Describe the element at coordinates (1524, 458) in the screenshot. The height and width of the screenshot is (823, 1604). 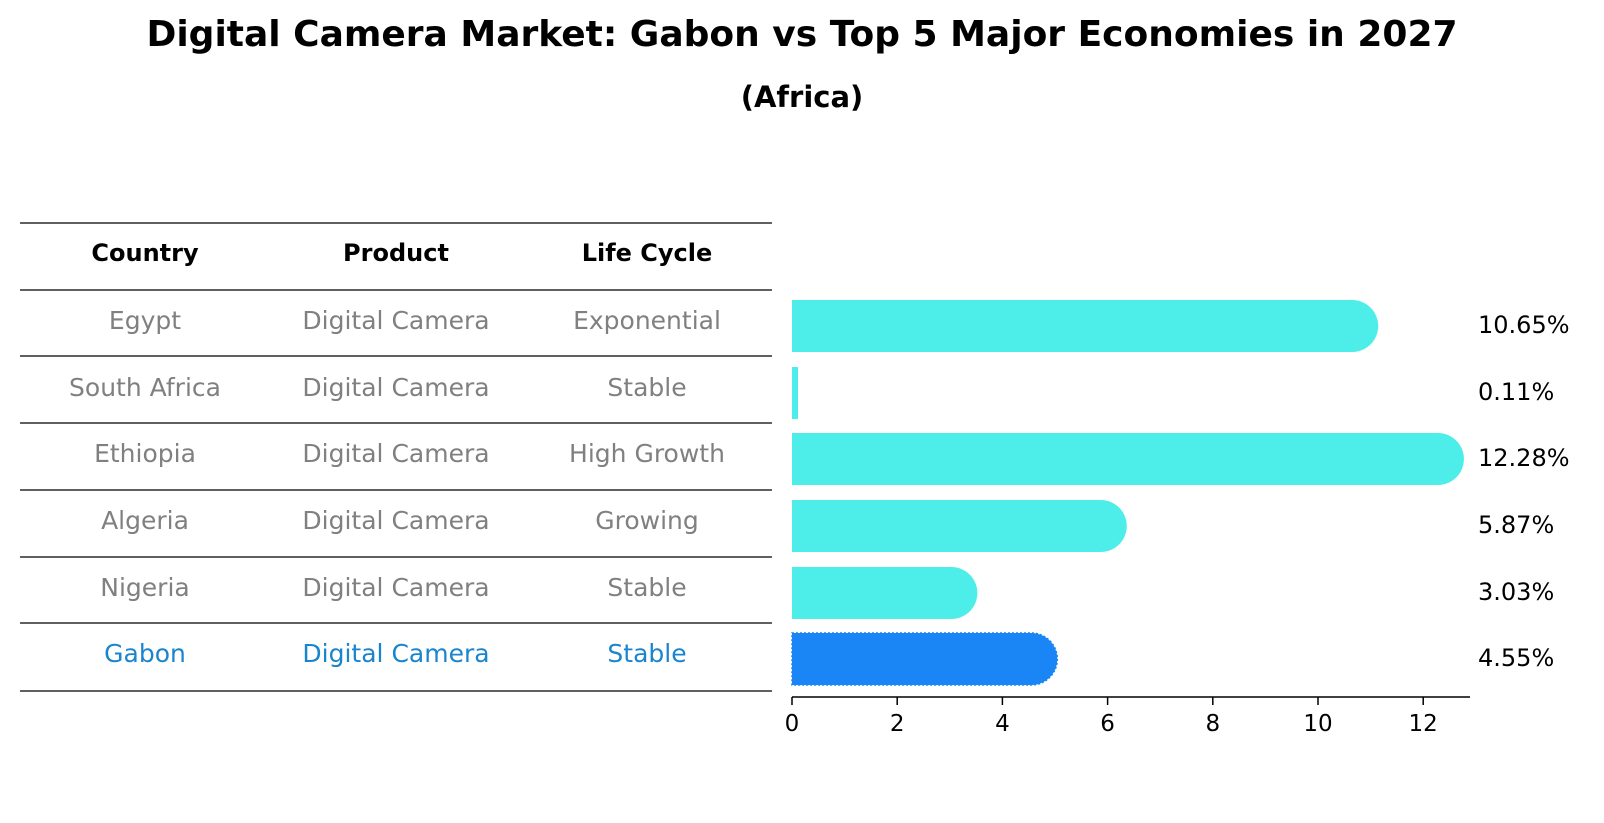
I see `bar-value-label-2: 12.28%` at that location.